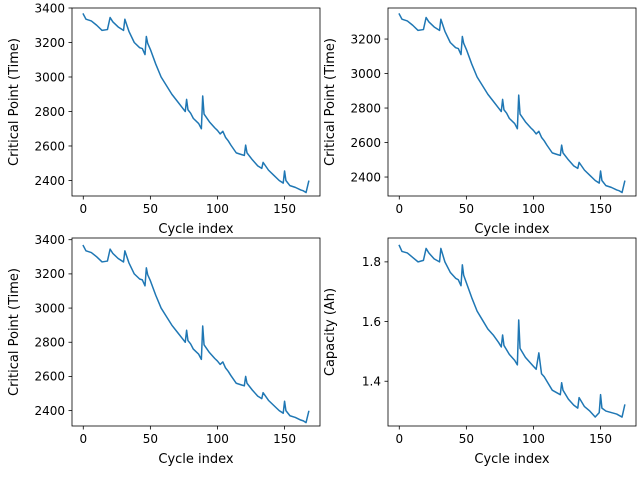  Describe the element at coordinates (371, 262) in the screenshot. I see `y-tick-label: 1.8` at that location.